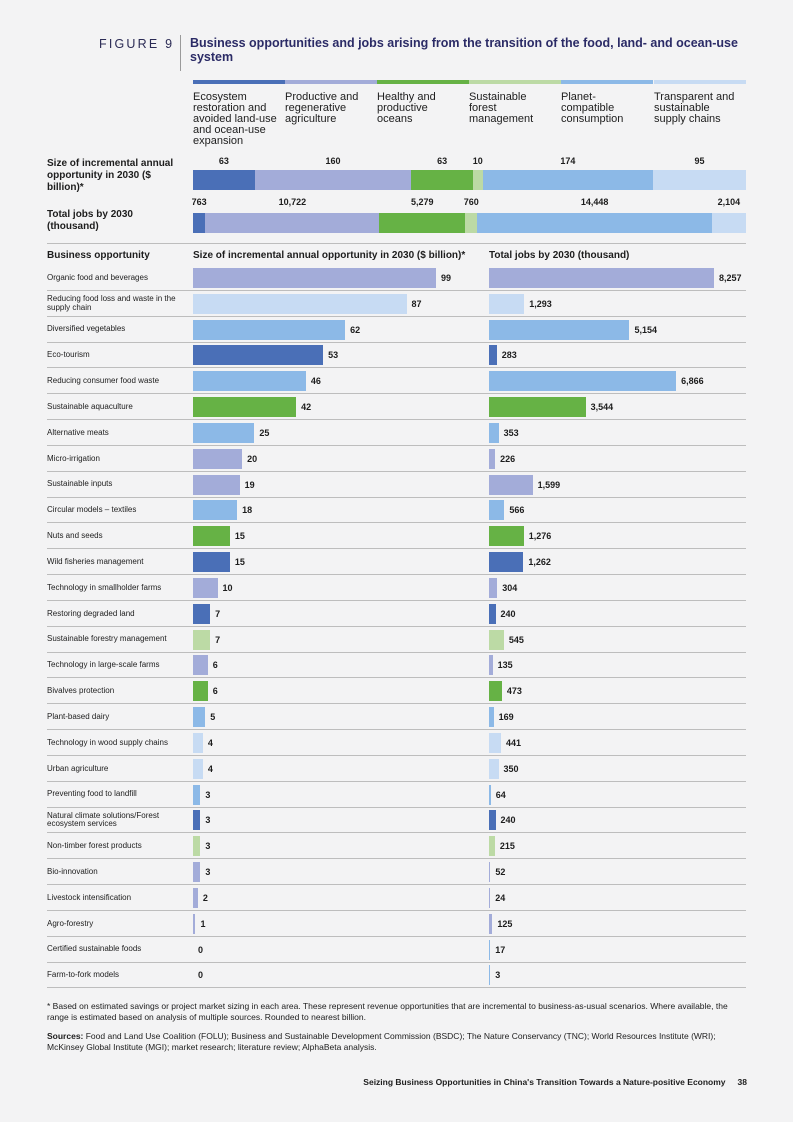 The image size is (793, 1122). I want to click on category-strip-ecosystem, so click(239, 82).